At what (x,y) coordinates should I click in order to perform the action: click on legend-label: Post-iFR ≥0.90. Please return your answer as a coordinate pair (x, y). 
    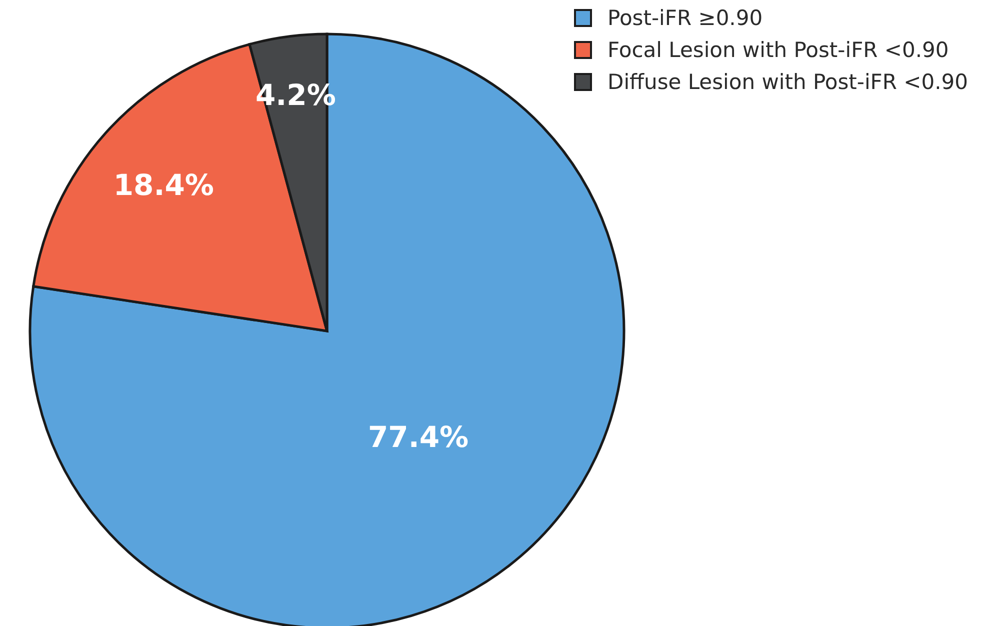
    Looking at the image, I should click on (685, 18).